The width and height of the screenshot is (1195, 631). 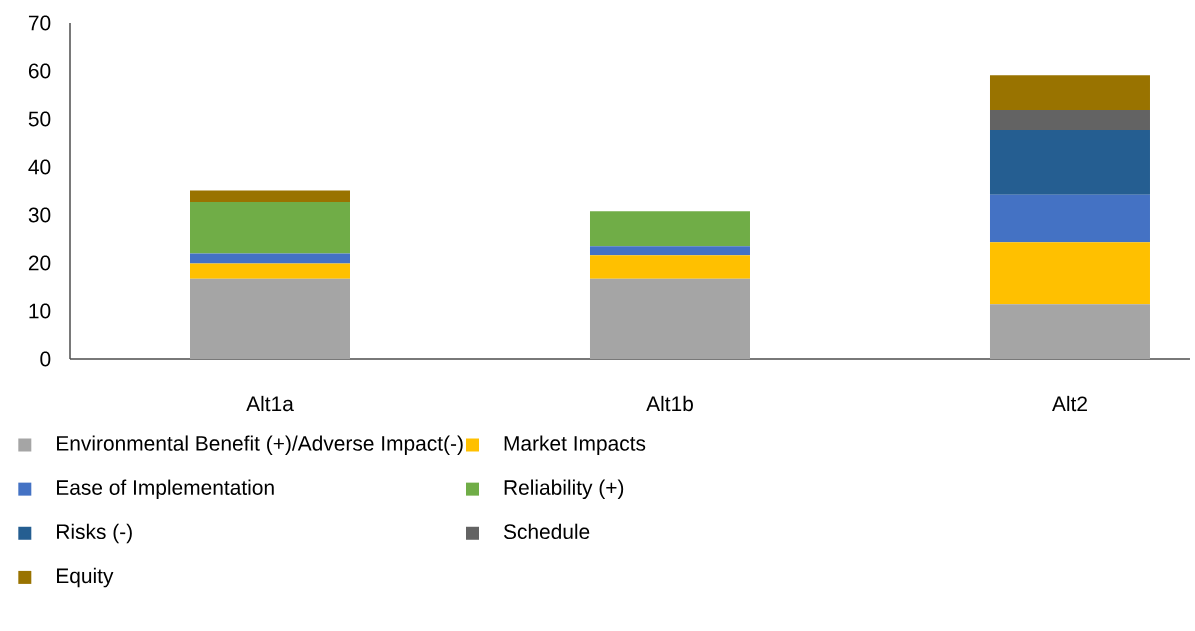 What do you see at coordinates (575, 445) in the screenshot?
I see `legend-label: Market Impacts` at bounding box center [575, 445].